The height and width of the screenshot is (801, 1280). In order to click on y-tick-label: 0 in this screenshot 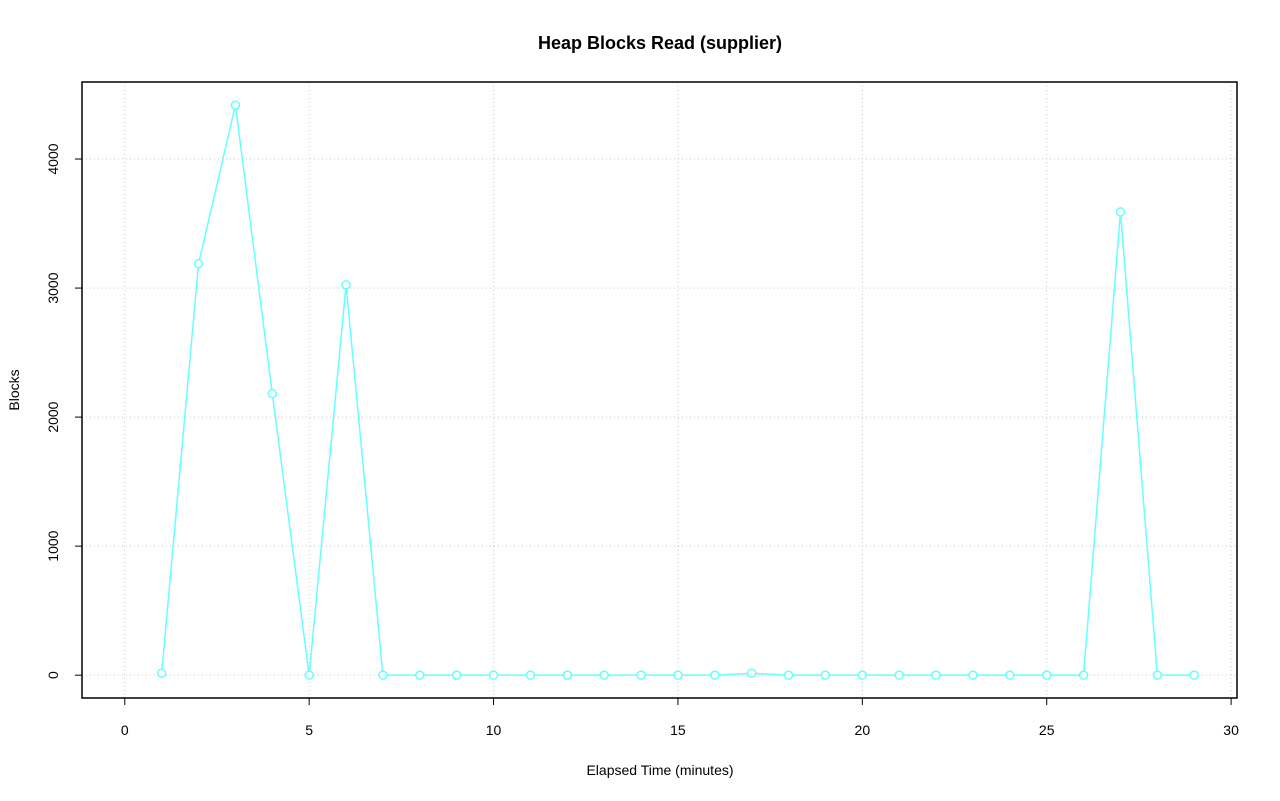, I will do `click(53, 675)`.